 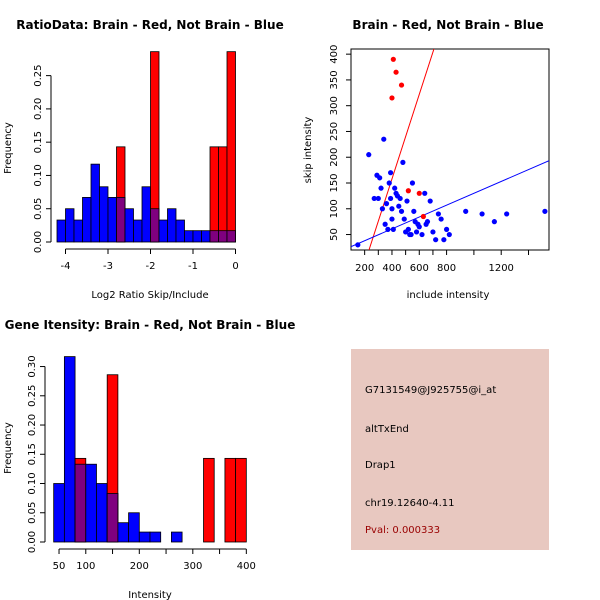 I want to click on gene-x-axis-label: Intensity, so click(x=150, y=595).